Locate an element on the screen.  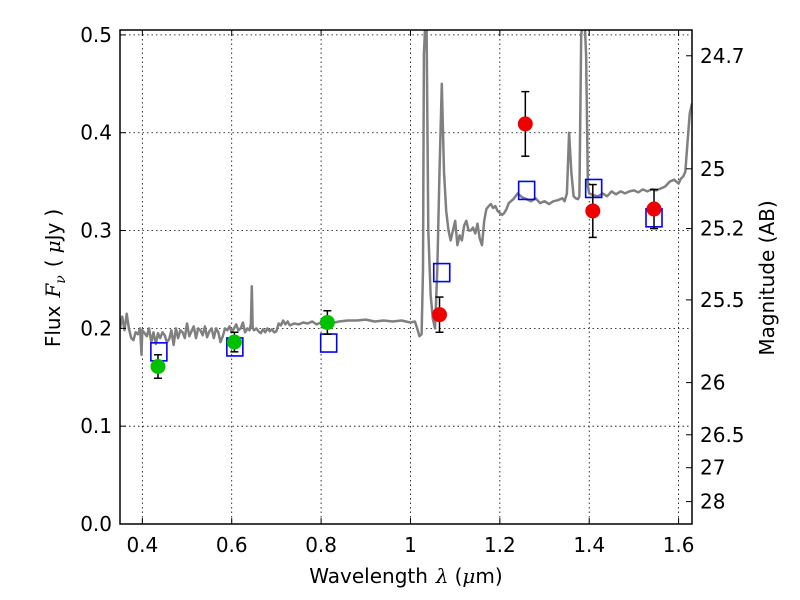
mag-tick-label: 25.5 is located at coordinates (722, 300).